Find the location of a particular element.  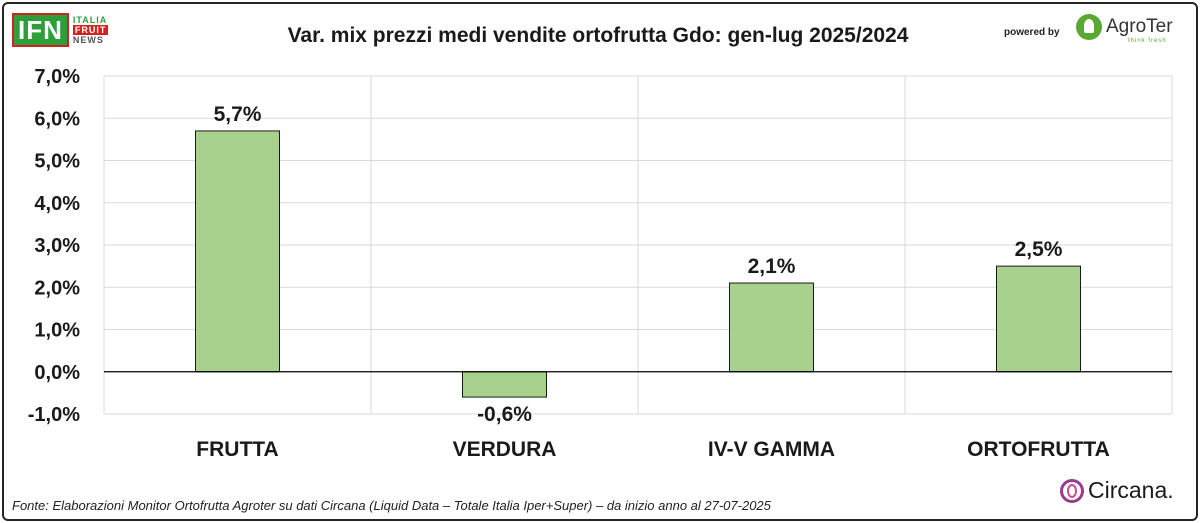

circana-ring-icon is located at coordinates (1072, 490).